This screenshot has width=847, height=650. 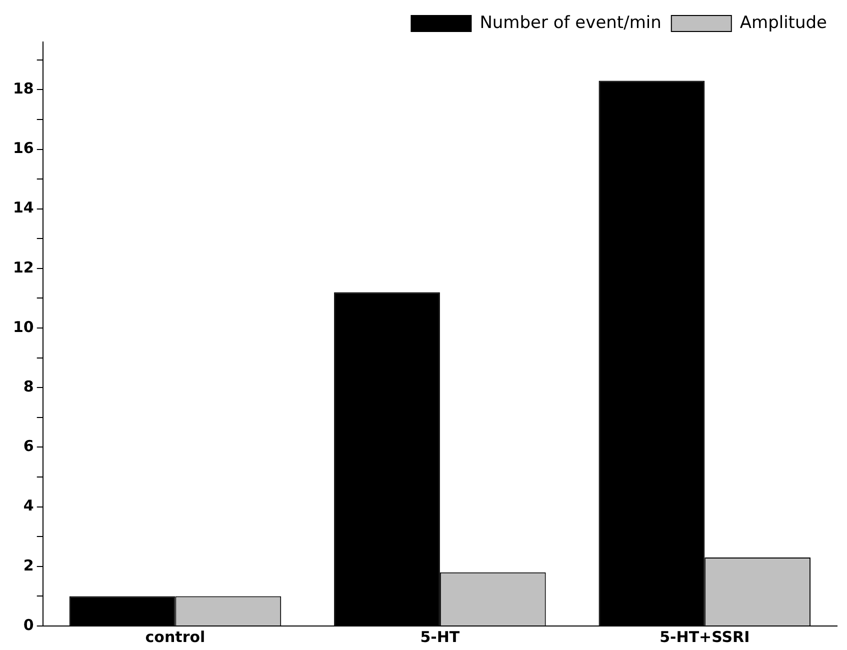 I want to click on y-tick-label: 14, so click(x=23, y=207).